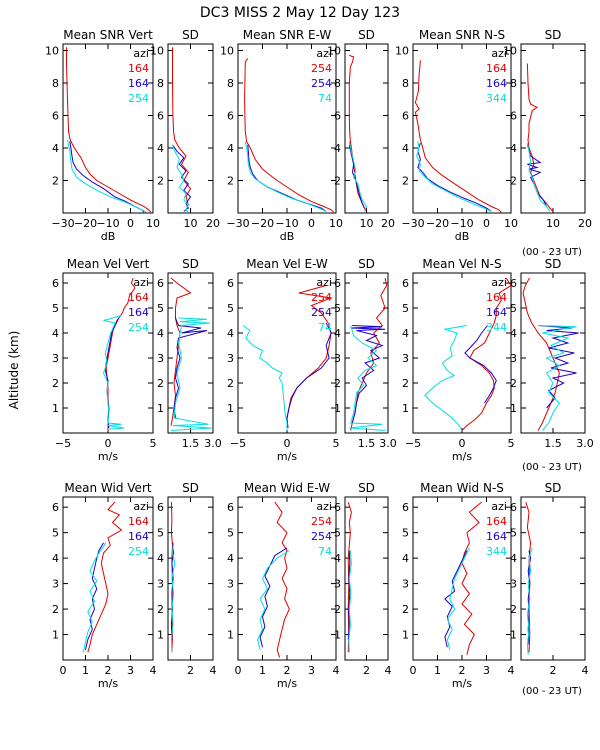 This screenshot has height=750, width=600. What do you see at coordinates (287, 236) in the screenshot?
I see `x-axis-label: dB` at bounding box center [287, 236].